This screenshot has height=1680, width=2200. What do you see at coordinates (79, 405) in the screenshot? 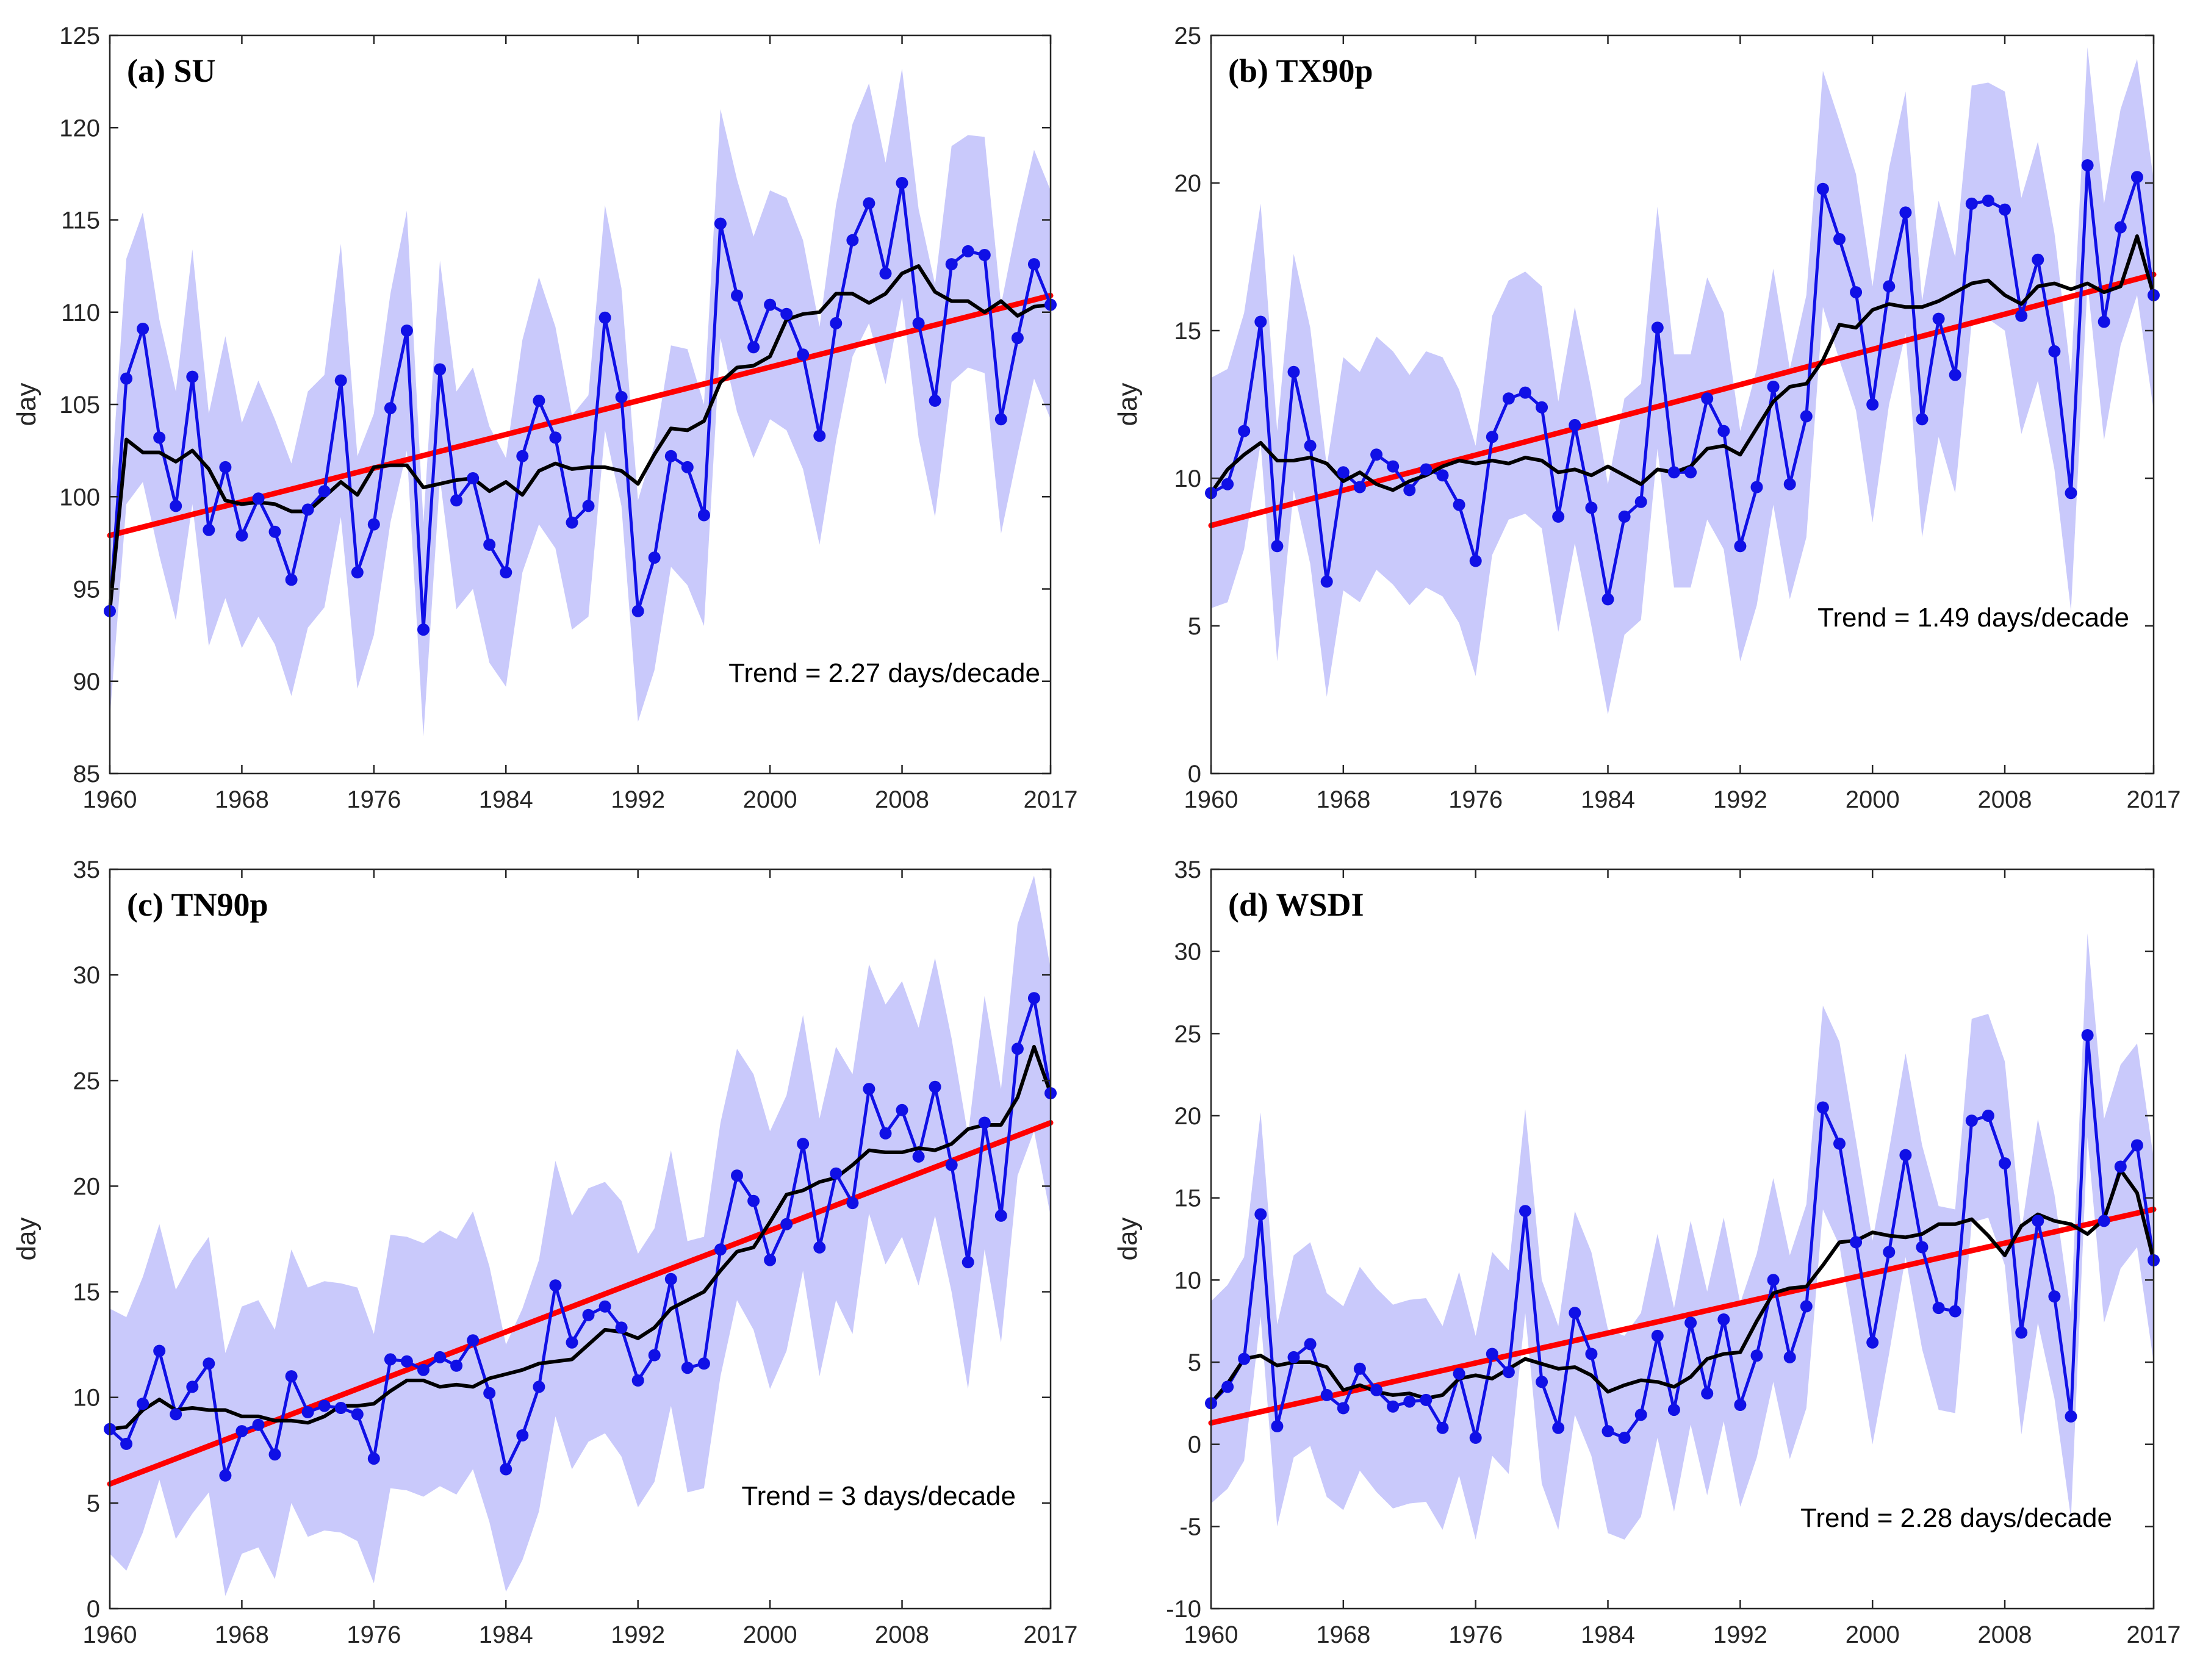
I see `y-tick-label: 105` at bounding box center [79, 405].